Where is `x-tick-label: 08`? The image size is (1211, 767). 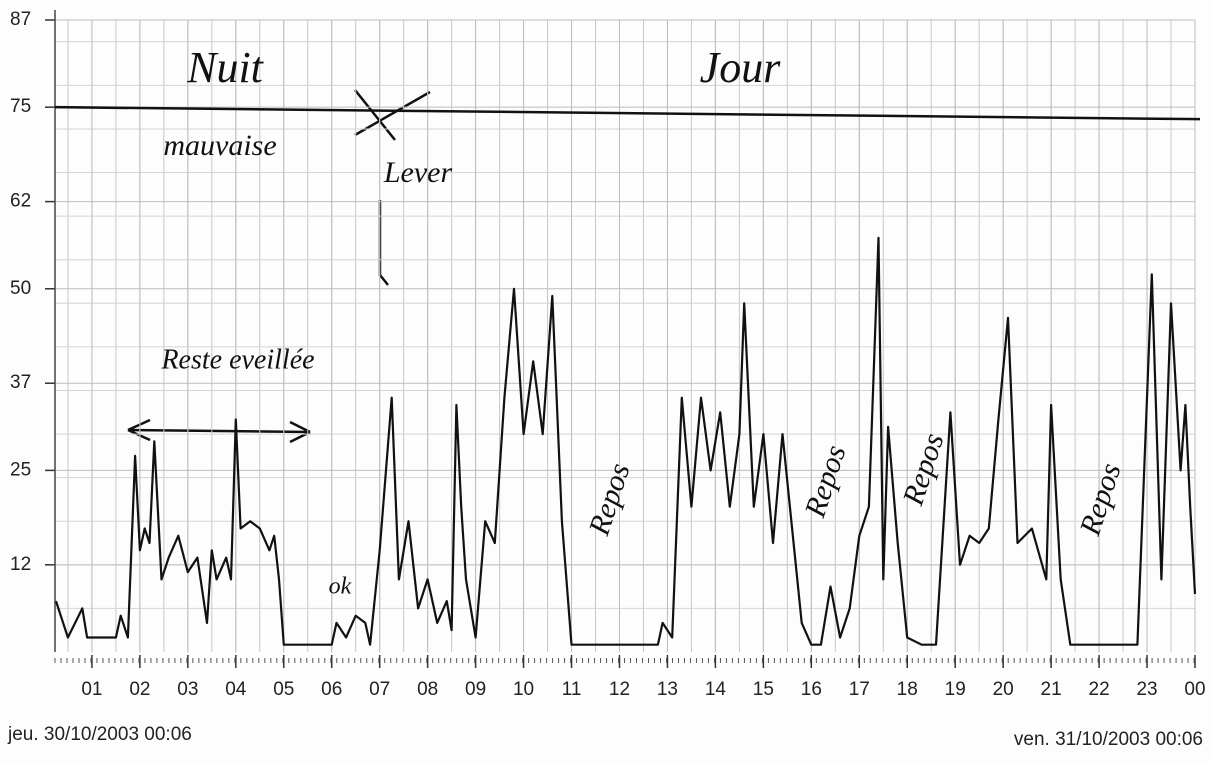 x-tick-label: 08 is located at coordinates (427, 689).